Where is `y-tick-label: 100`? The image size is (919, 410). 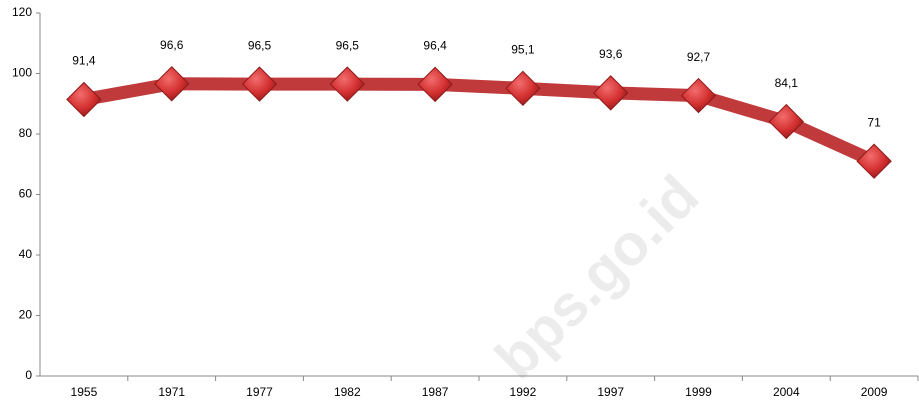
y-tick-label: 100 is located at coordinates (22, 73).